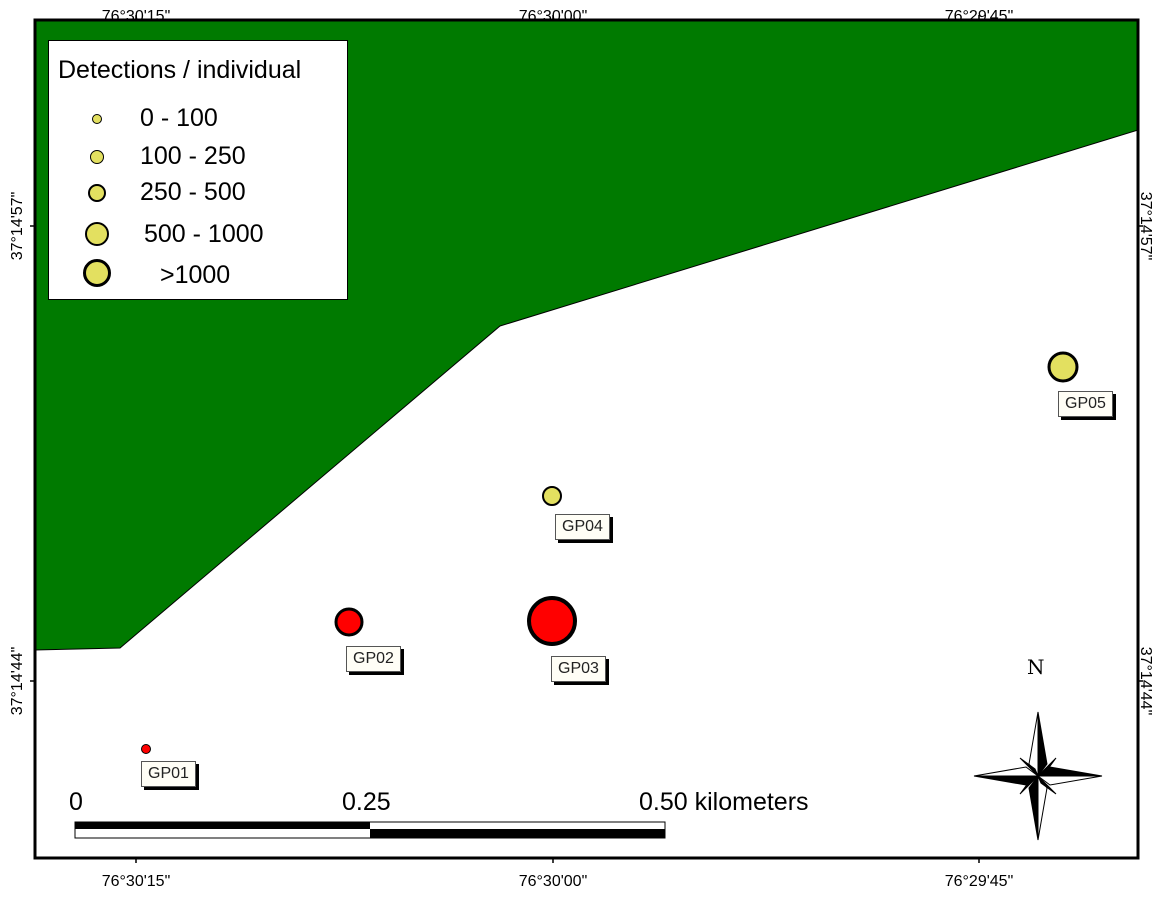  Describe the element at coordinates (97, 234) in the screenshot. I see `large-yellow-circle-icon` at that location.